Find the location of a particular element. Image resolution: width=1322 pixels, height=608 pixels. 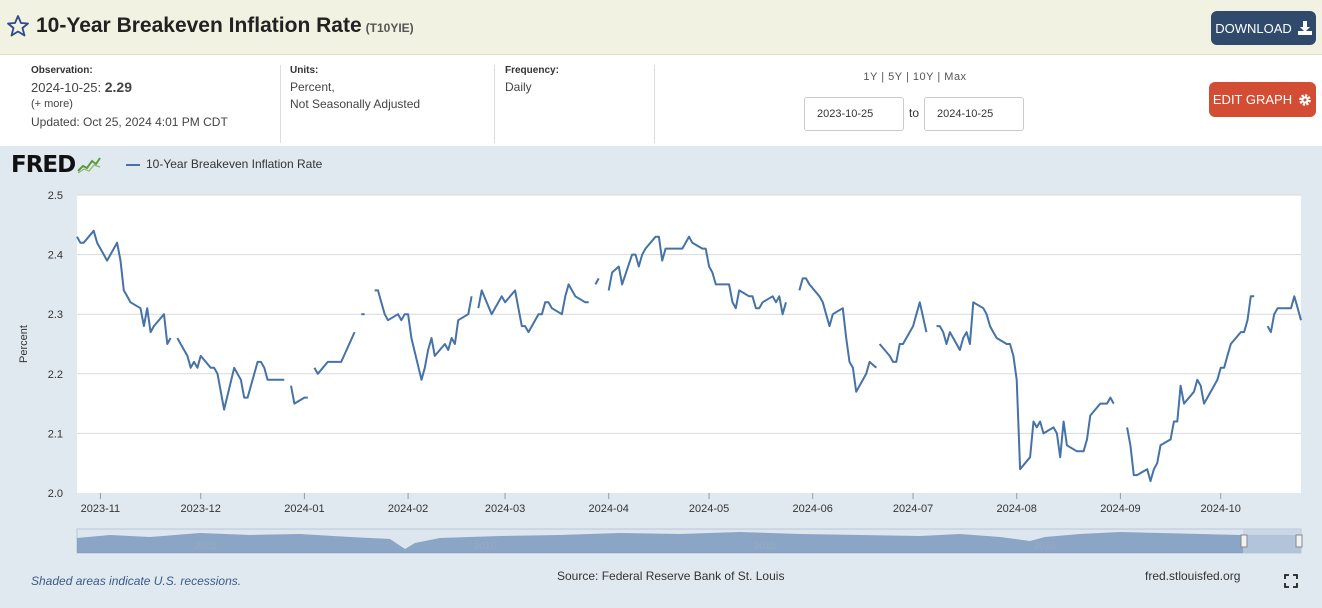

x-tick-label: 2024-03 is located at coordinates (505, 509).